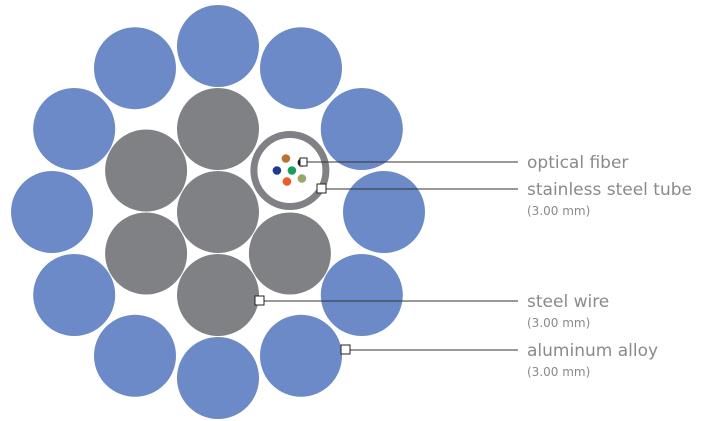 This screenshot has width=716, height=421. I want to click on steel-wire-center, so click(218, 212).